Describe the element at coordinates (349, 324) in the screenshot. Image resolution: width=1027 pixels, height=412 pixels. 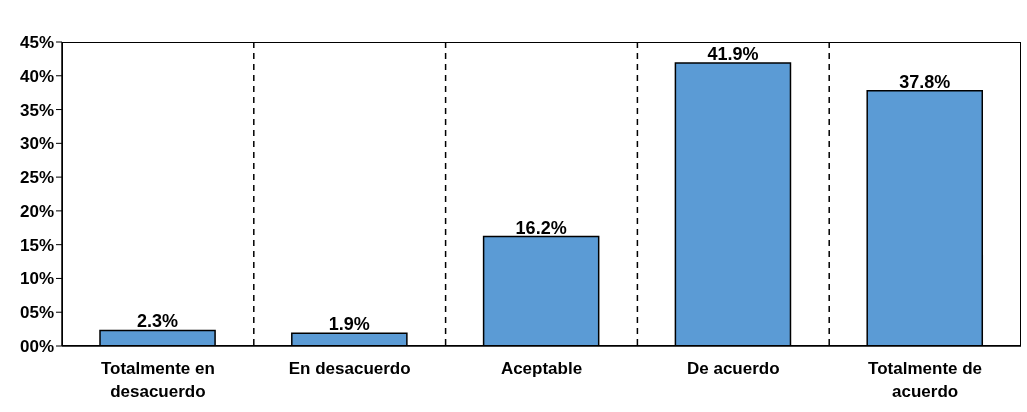
I see `data-label: 1.9%` at that location.